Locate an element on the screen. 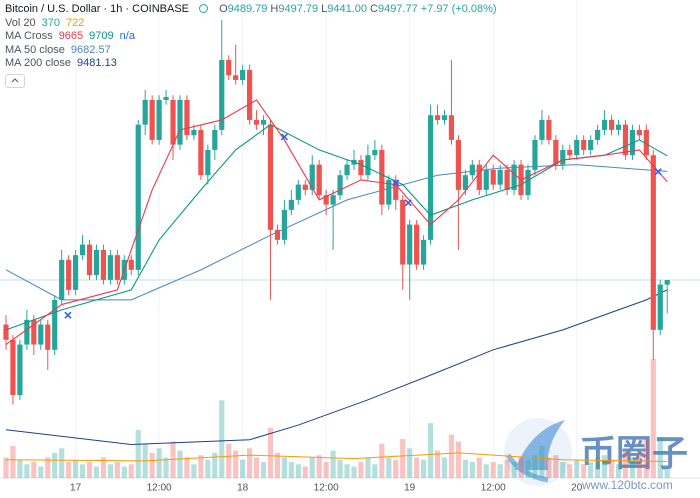 The height and width of the screenshot is (498, 700). indicator-value: 9682.57 is located at coordinates (90, 49).